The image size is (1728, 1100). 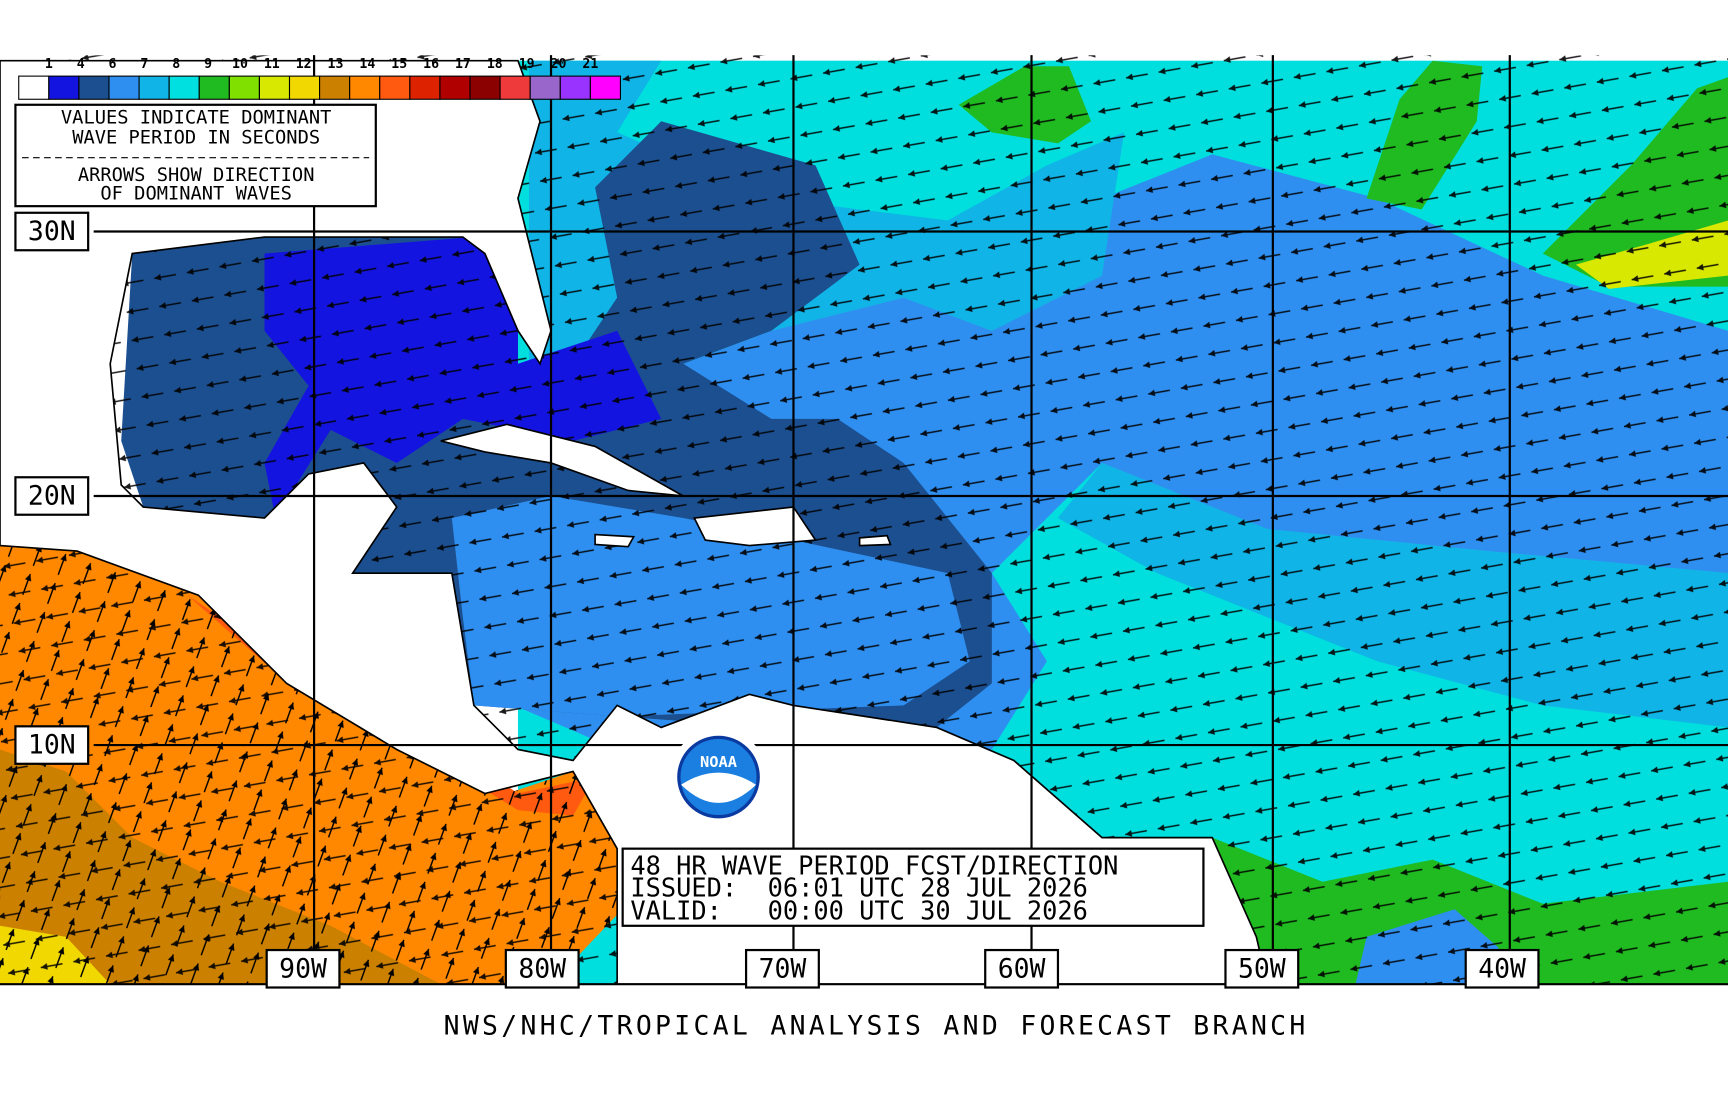 I want to click on puerto-rico, so click(x=875, y=540).